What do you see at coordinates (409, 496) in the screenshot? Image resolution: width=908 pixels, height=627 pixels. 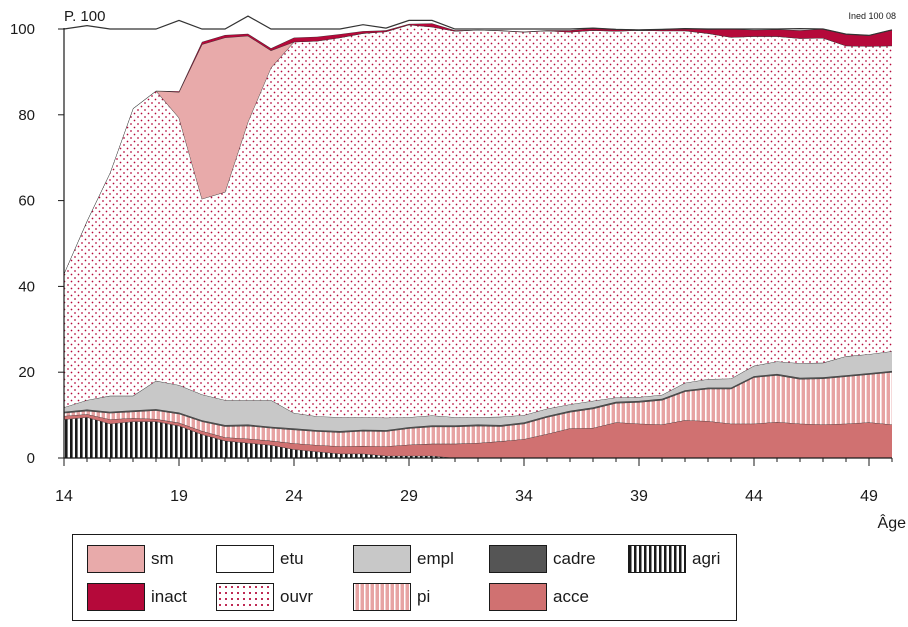 I see `x-tick-label: 29` at bounding box center [409, 496].